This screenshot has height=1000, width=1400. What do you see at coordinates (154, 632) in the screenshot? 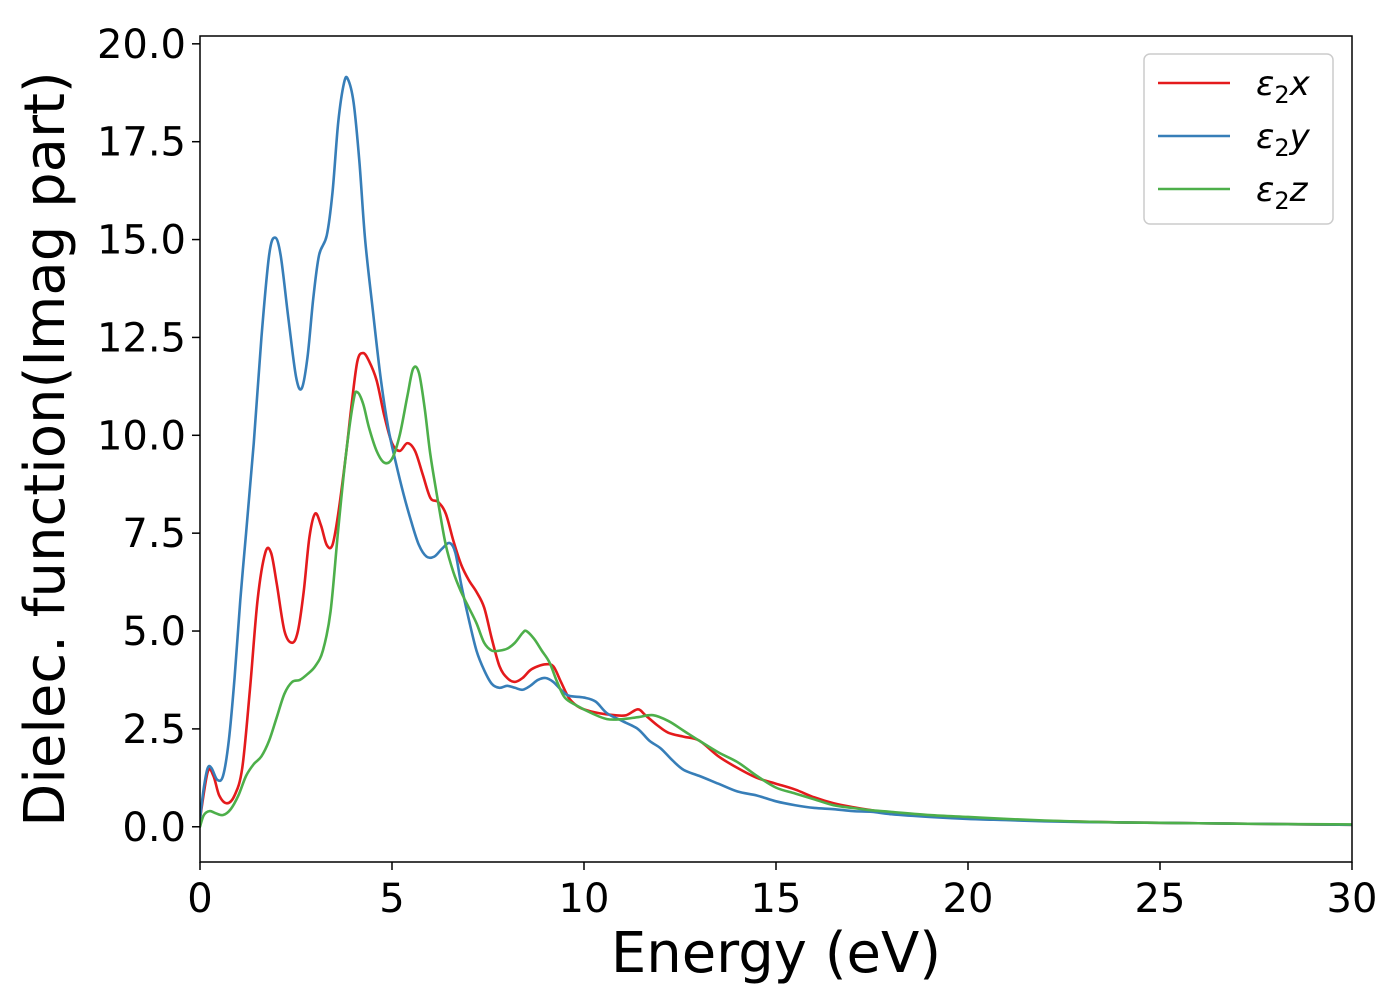
I see `y-tick-label: 5.0` at bounding box center [154, 632].